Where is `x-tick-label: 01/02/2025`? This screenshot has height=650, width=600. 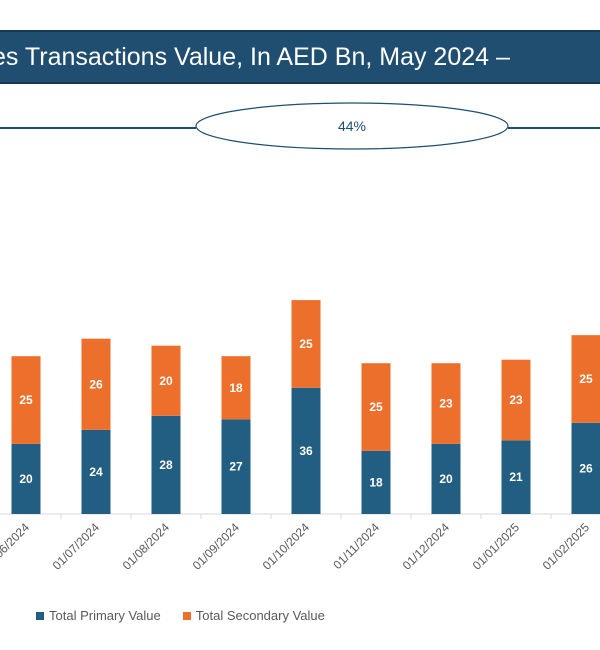 x-tick-label: 01/02/2025 is located at coordinates (566, 546).